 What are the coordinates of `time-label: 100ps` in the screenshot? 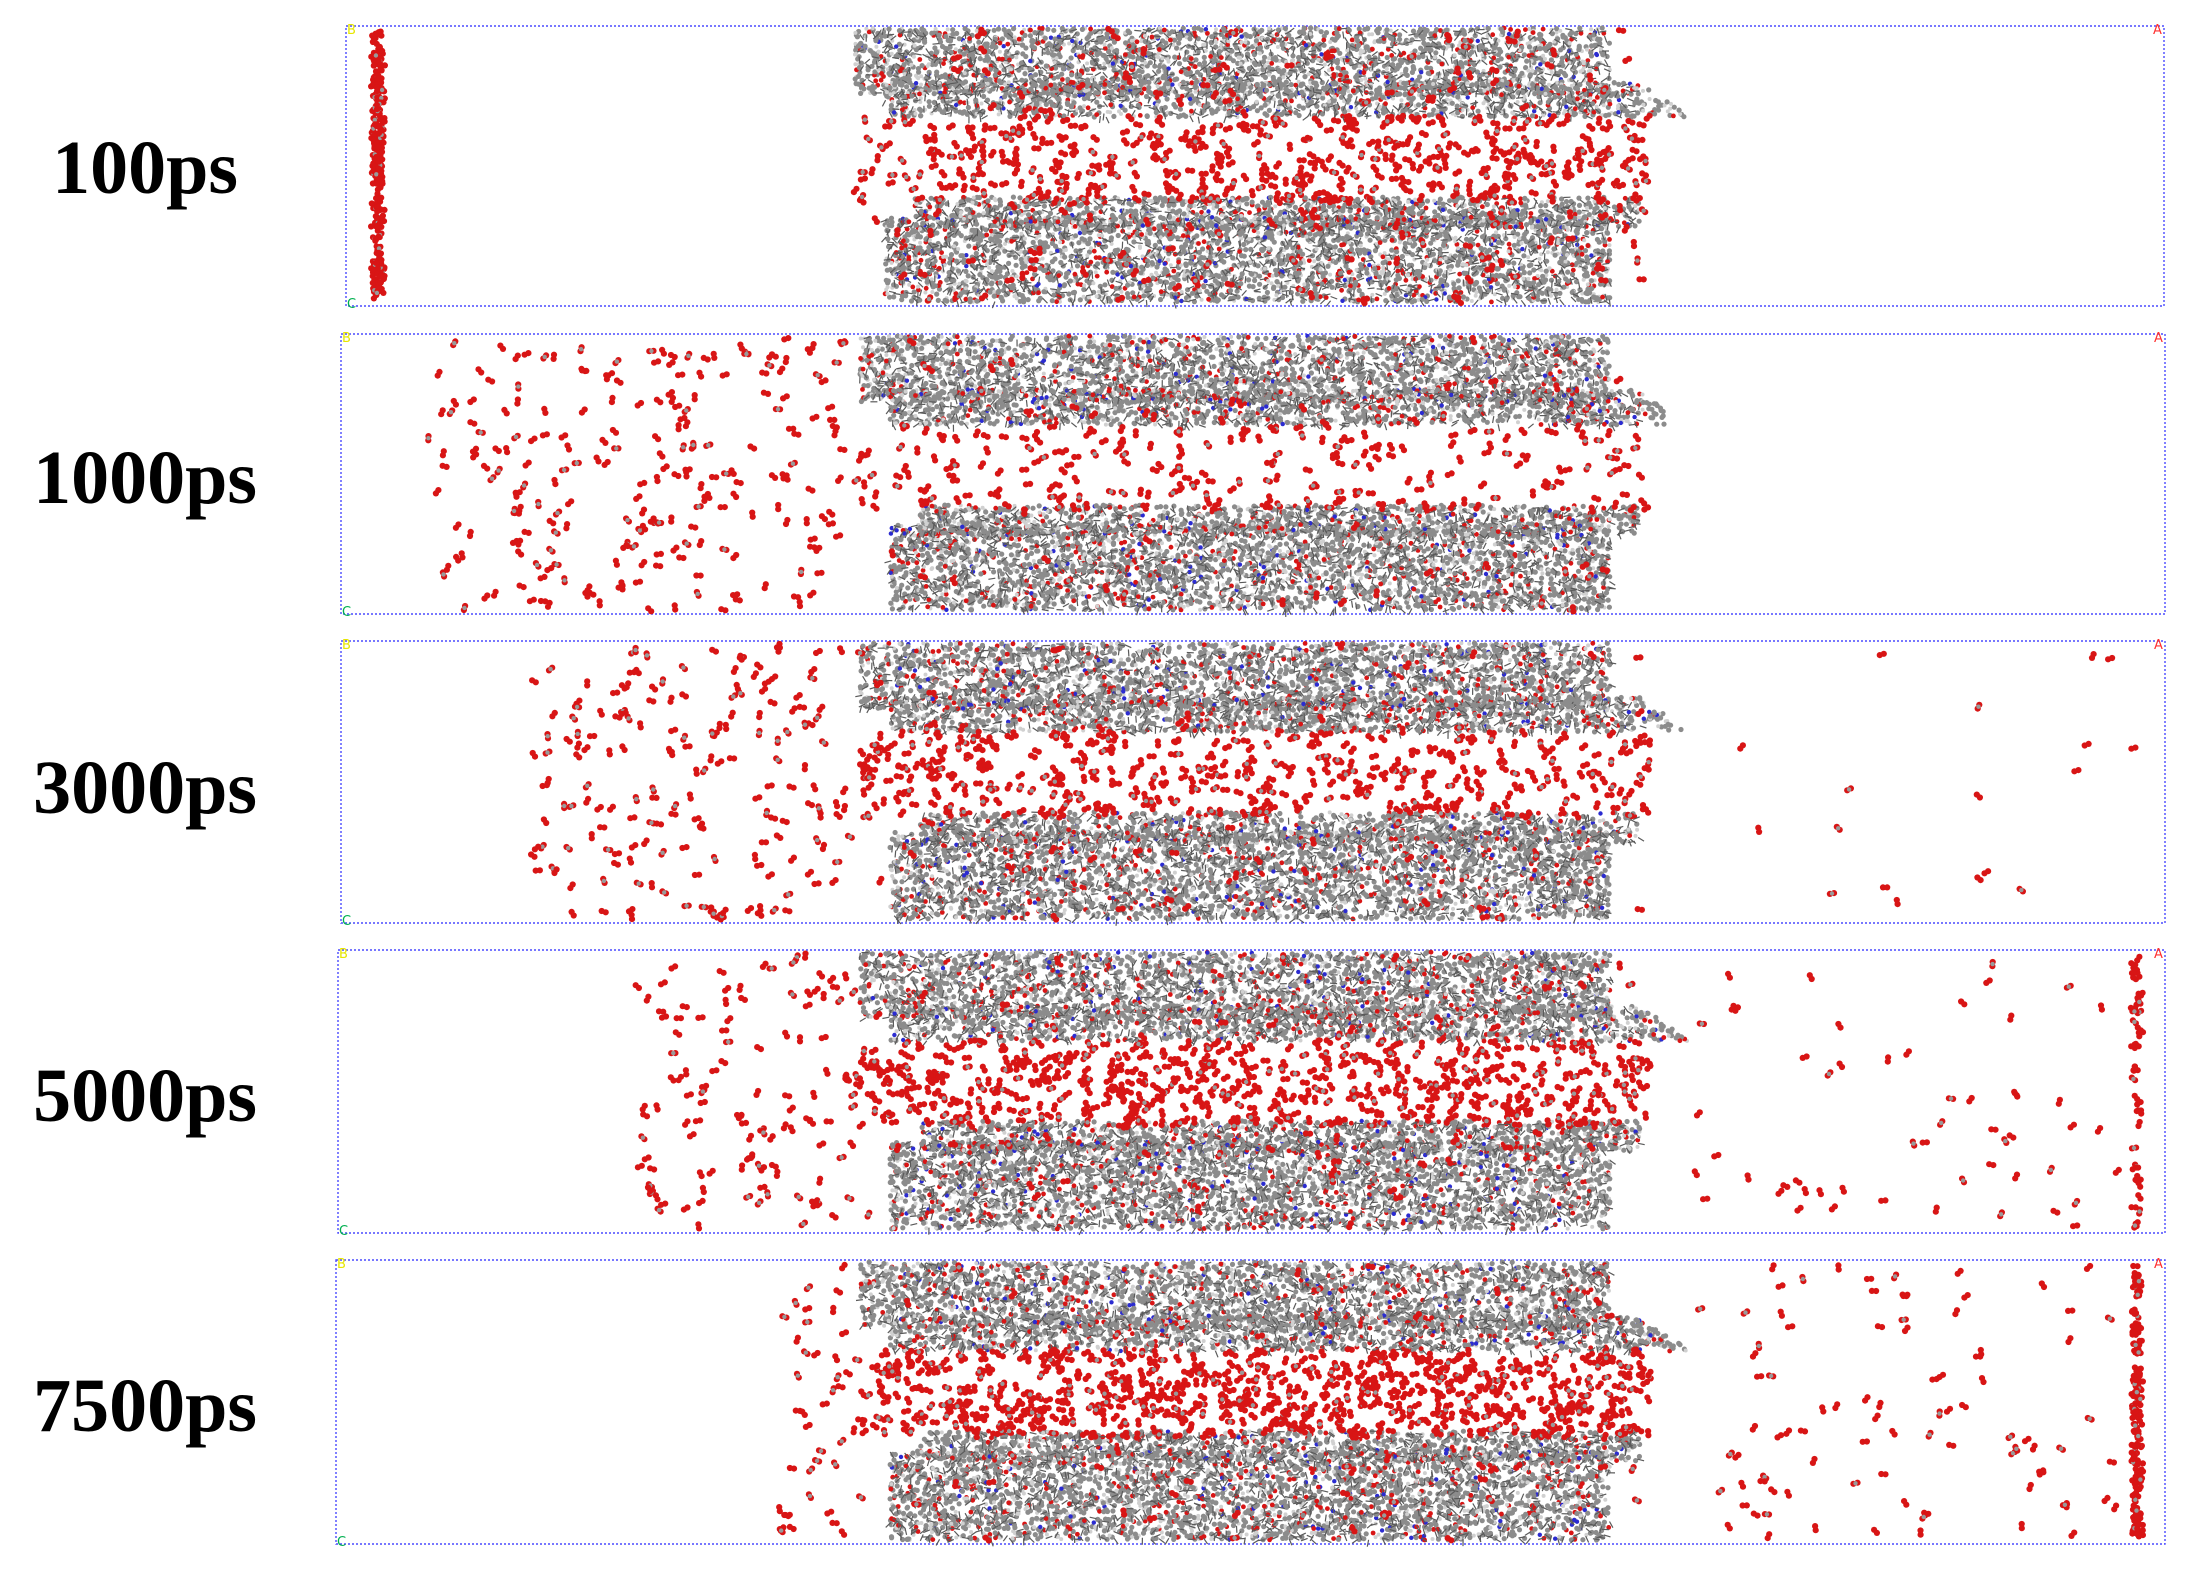 It's located at (145, 168).